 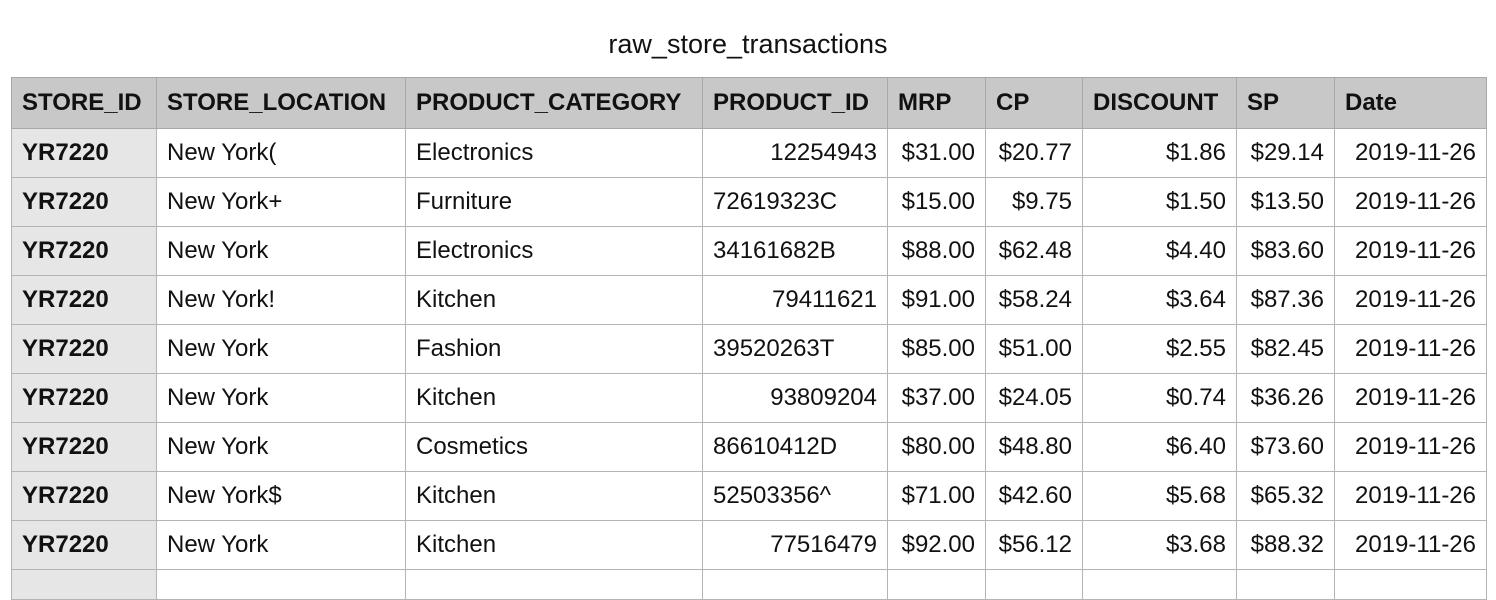 I want to click on cell-cp: $9.75, so click(x=1034, y=202).